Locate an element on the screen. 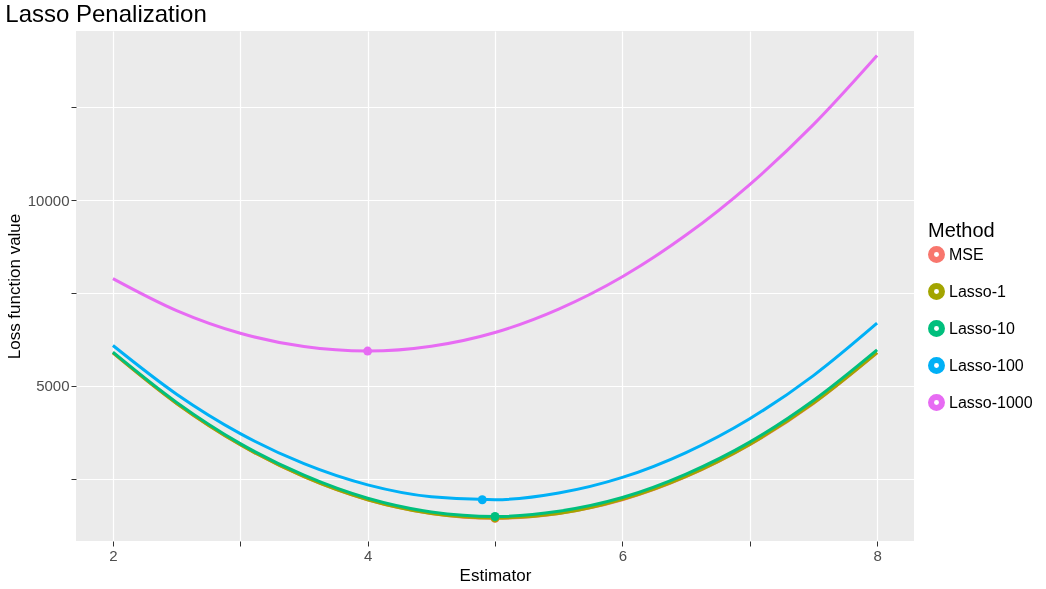 The width and height of the screenshot is (1046, 589). x-tick-label: 6 is located at coordinates (623, 555).